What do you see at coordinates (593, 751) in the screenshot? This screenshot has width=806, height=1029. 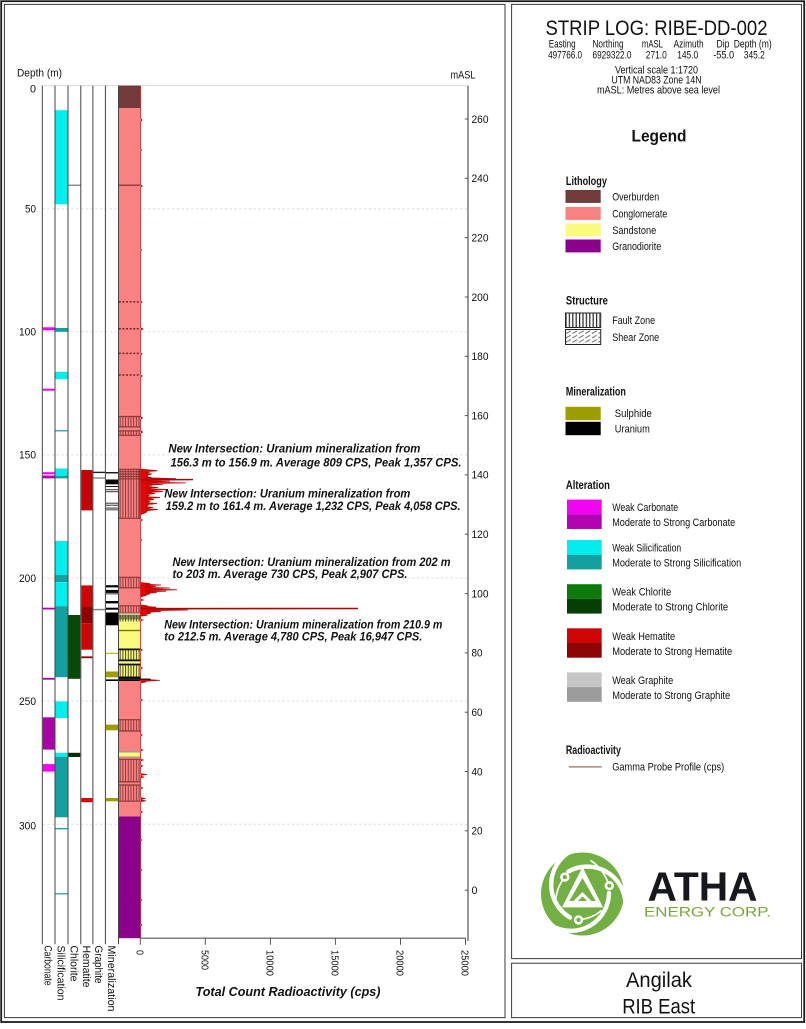 I see `svg-text: Radioactivity` at bounding box center [593, 751].